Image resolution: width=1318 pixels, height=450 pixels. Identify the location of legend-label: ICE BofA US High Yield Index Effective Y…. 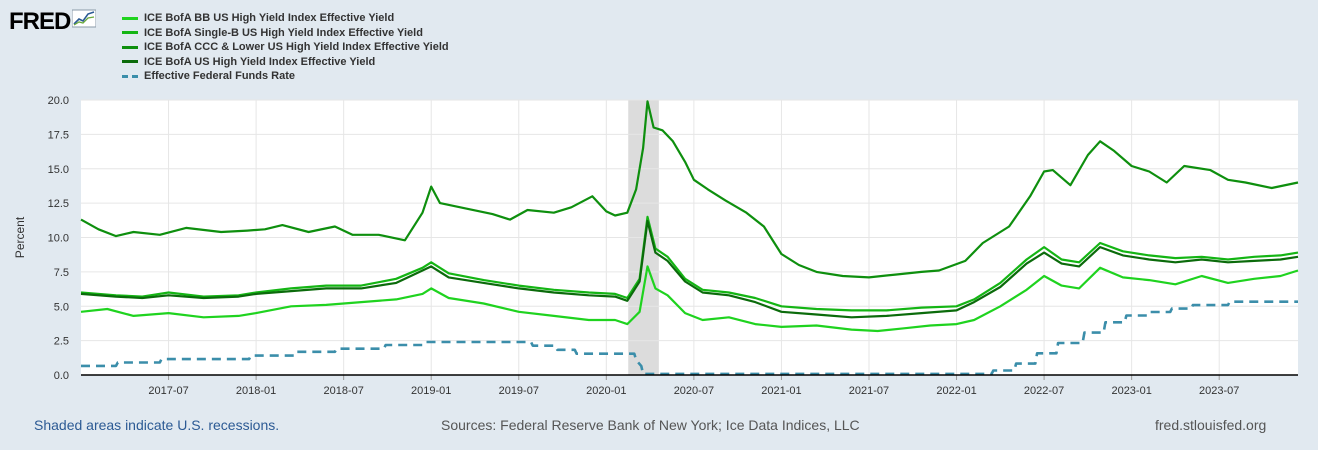
(260, 61).